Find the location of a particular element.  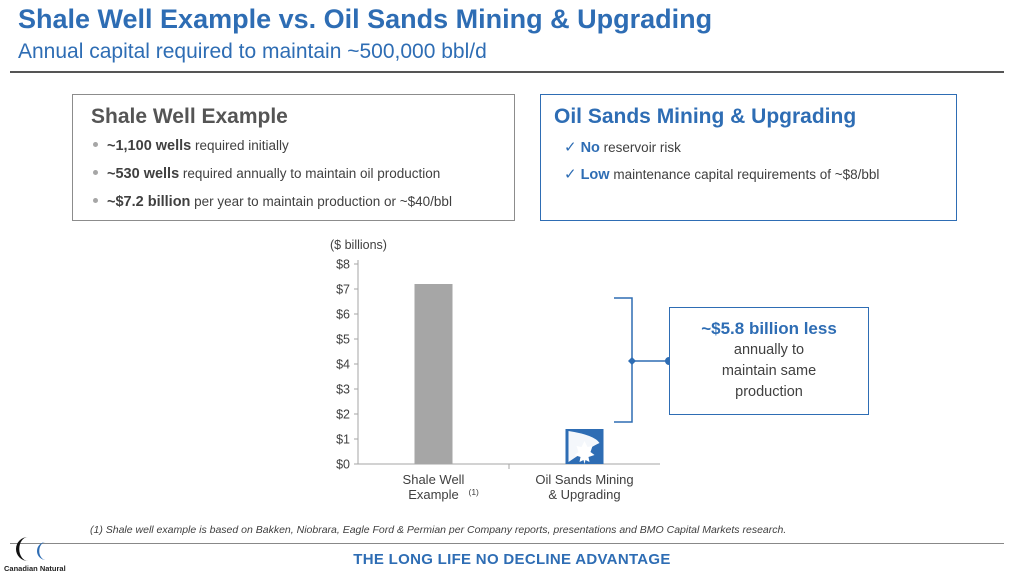

oil-check-item: ✓ No reservoir risk is located at coordinates (622, 147).